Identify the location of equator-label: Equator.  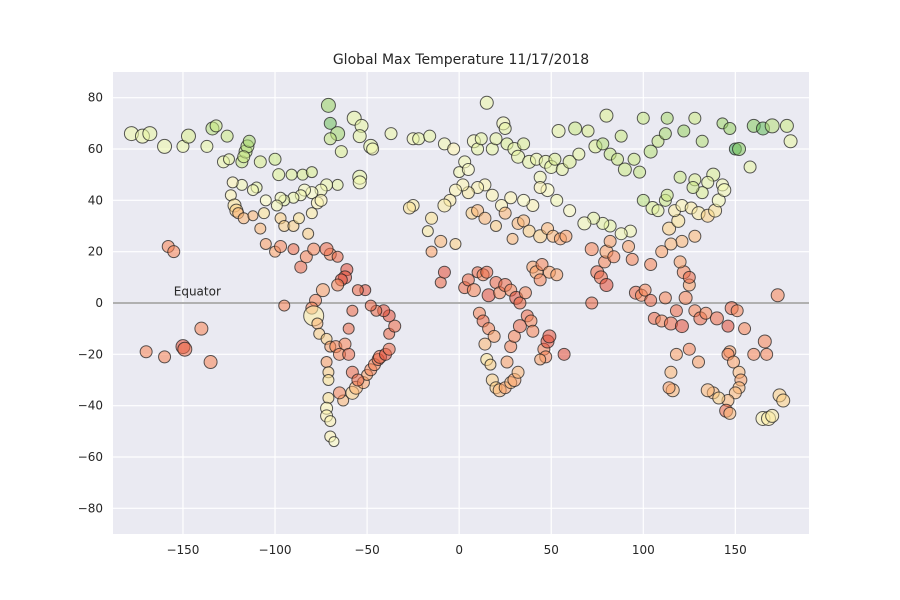
(197, 291).